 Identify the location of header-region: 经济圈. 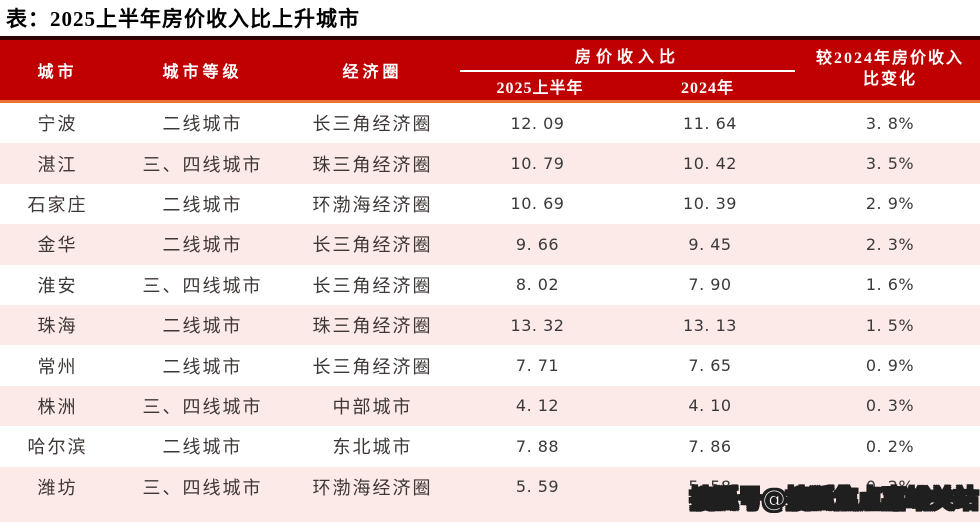
(372, 72).